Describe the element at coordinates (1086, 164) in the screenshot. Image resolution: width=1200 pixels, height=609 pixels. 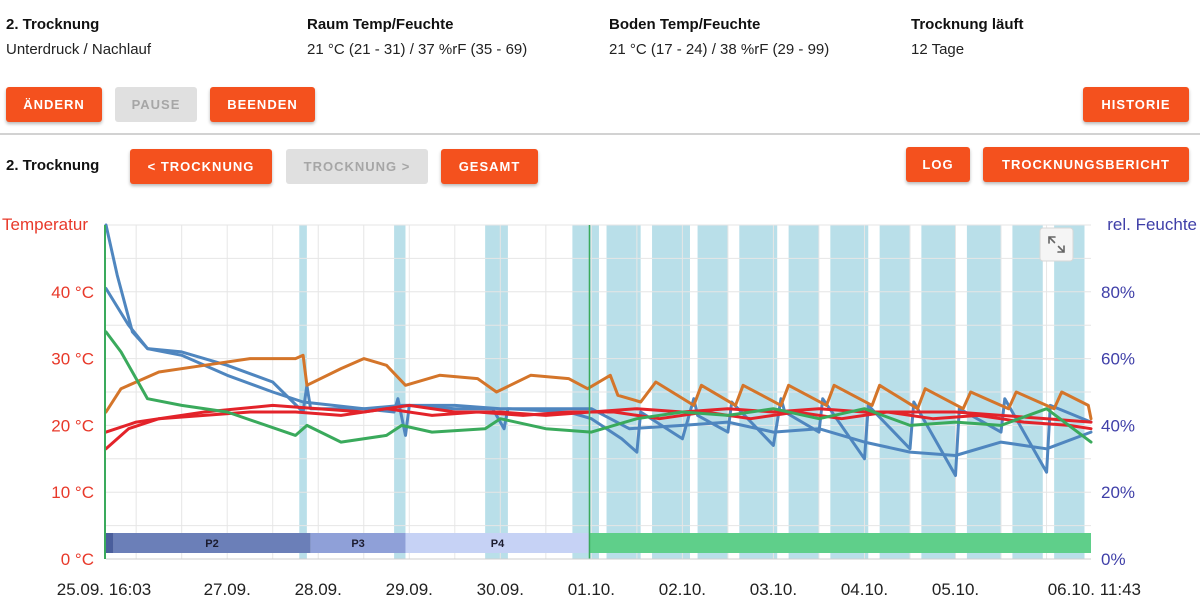
I see `report-button: TROCKNUNGSBERICHT` at that location.